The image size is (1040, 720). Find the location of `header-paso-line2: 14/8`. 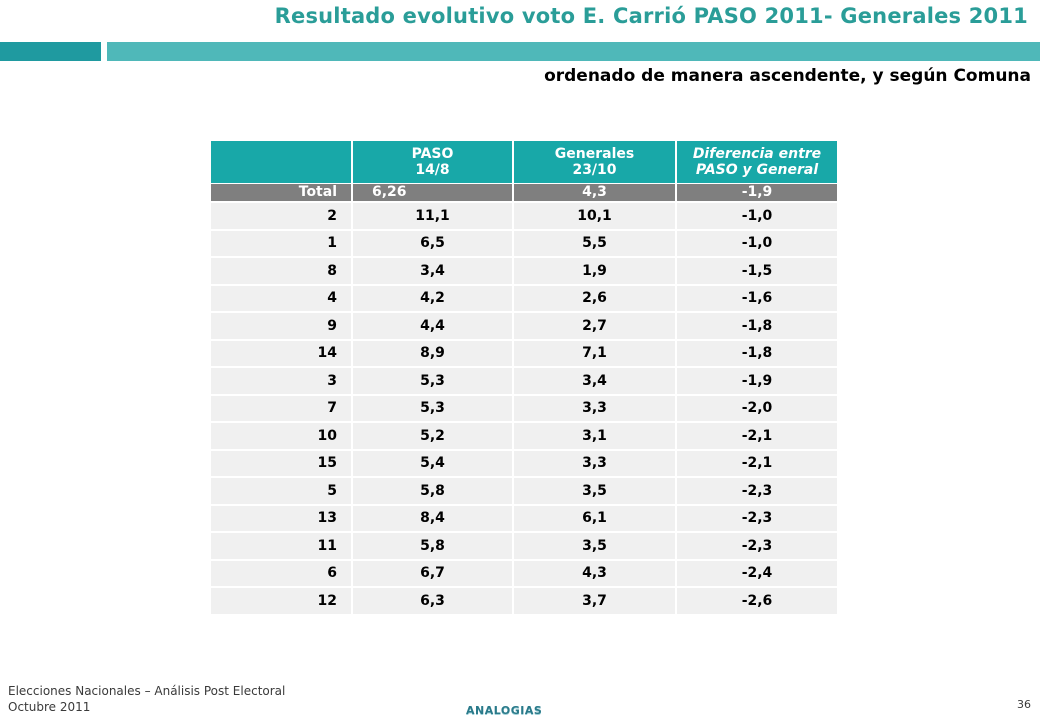

header-paso-line2: 14/8 is located at coordinates (432, 170).